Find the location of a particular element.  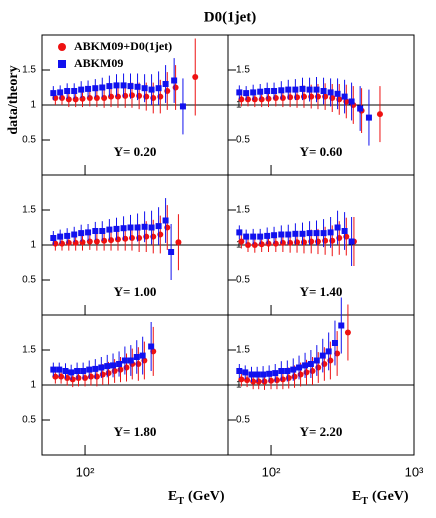

x-label-symbol: E is located at coordinates (356, 496).